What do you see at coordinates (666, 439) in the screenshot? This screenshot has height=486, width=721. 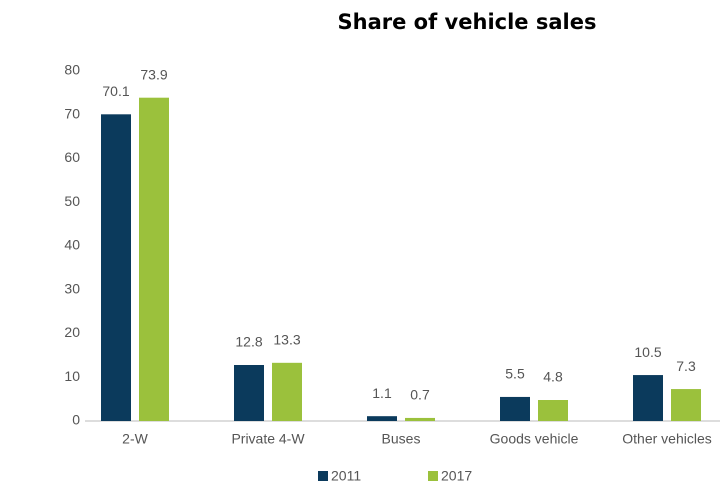 I see `x-tick-label: Other vehicles` at bounding box center [666, 439].